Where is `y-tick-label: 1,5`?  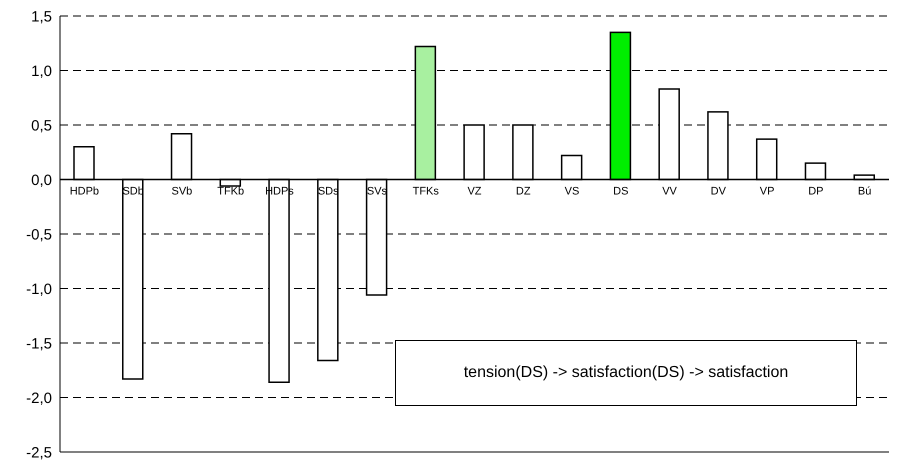
y-tick-label: 1,5 is located at coordinates (41, 17).